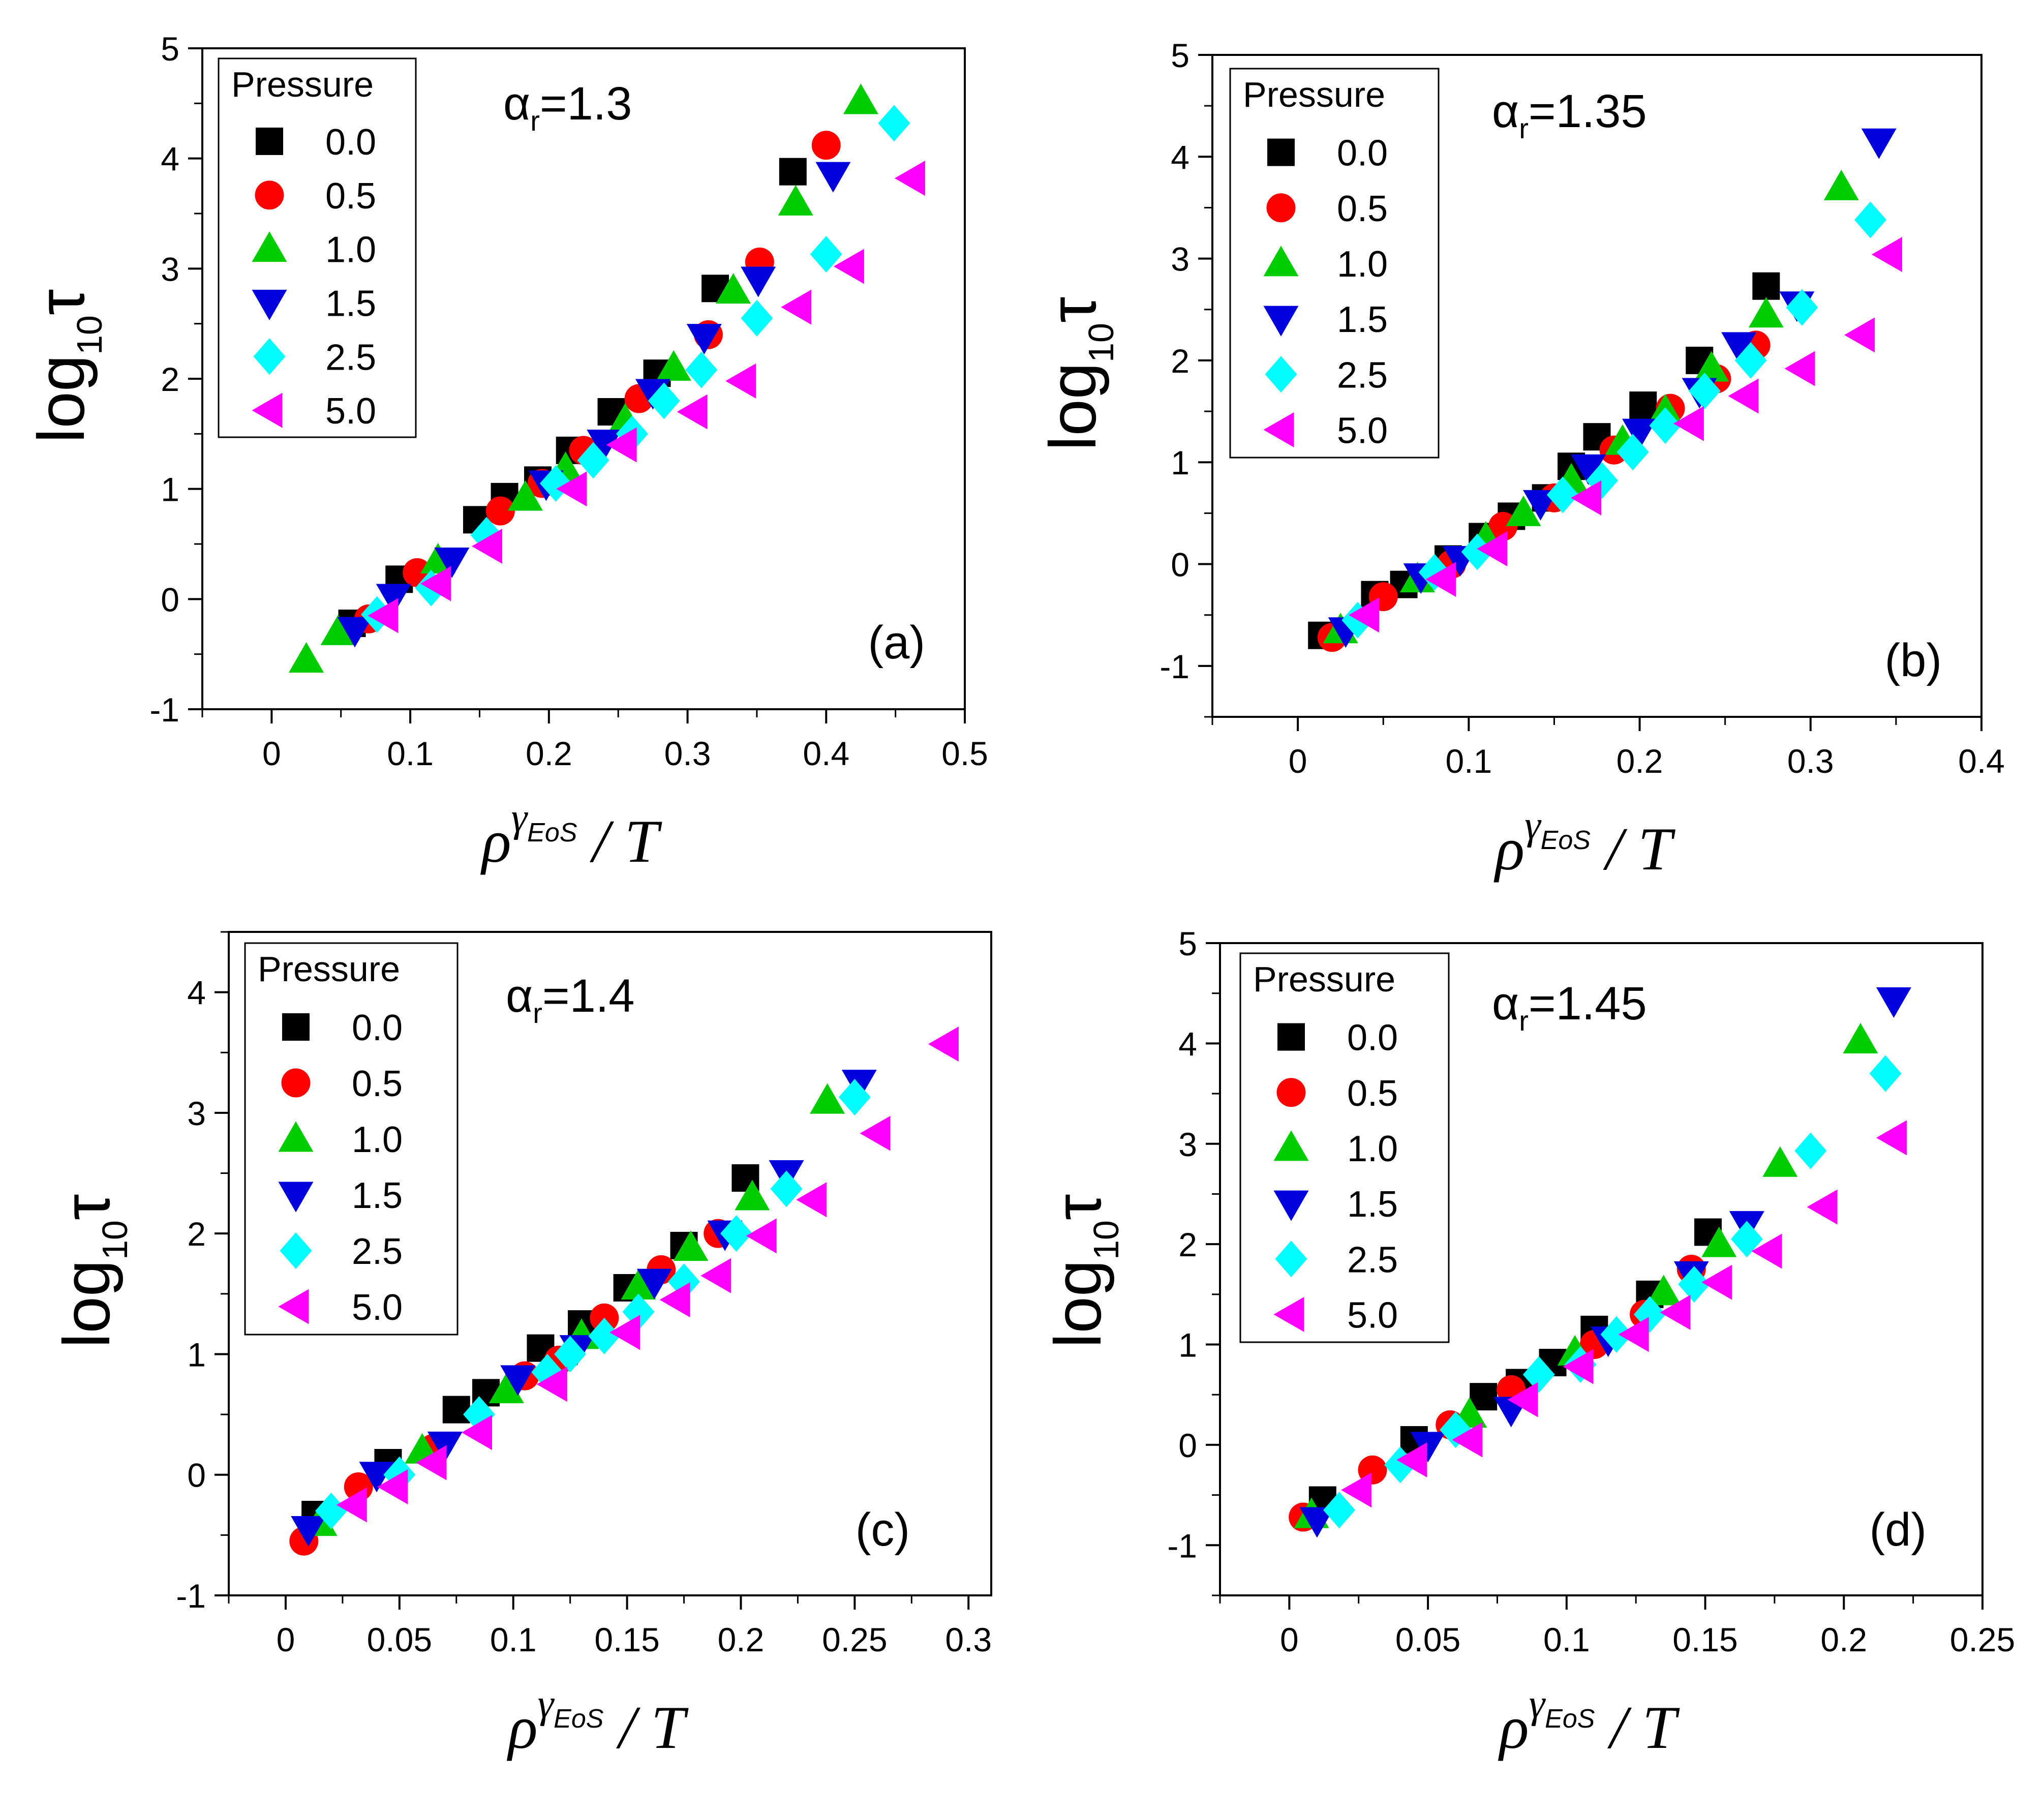  I want to click on legend-label: 0.5, so click(1372, 1094).